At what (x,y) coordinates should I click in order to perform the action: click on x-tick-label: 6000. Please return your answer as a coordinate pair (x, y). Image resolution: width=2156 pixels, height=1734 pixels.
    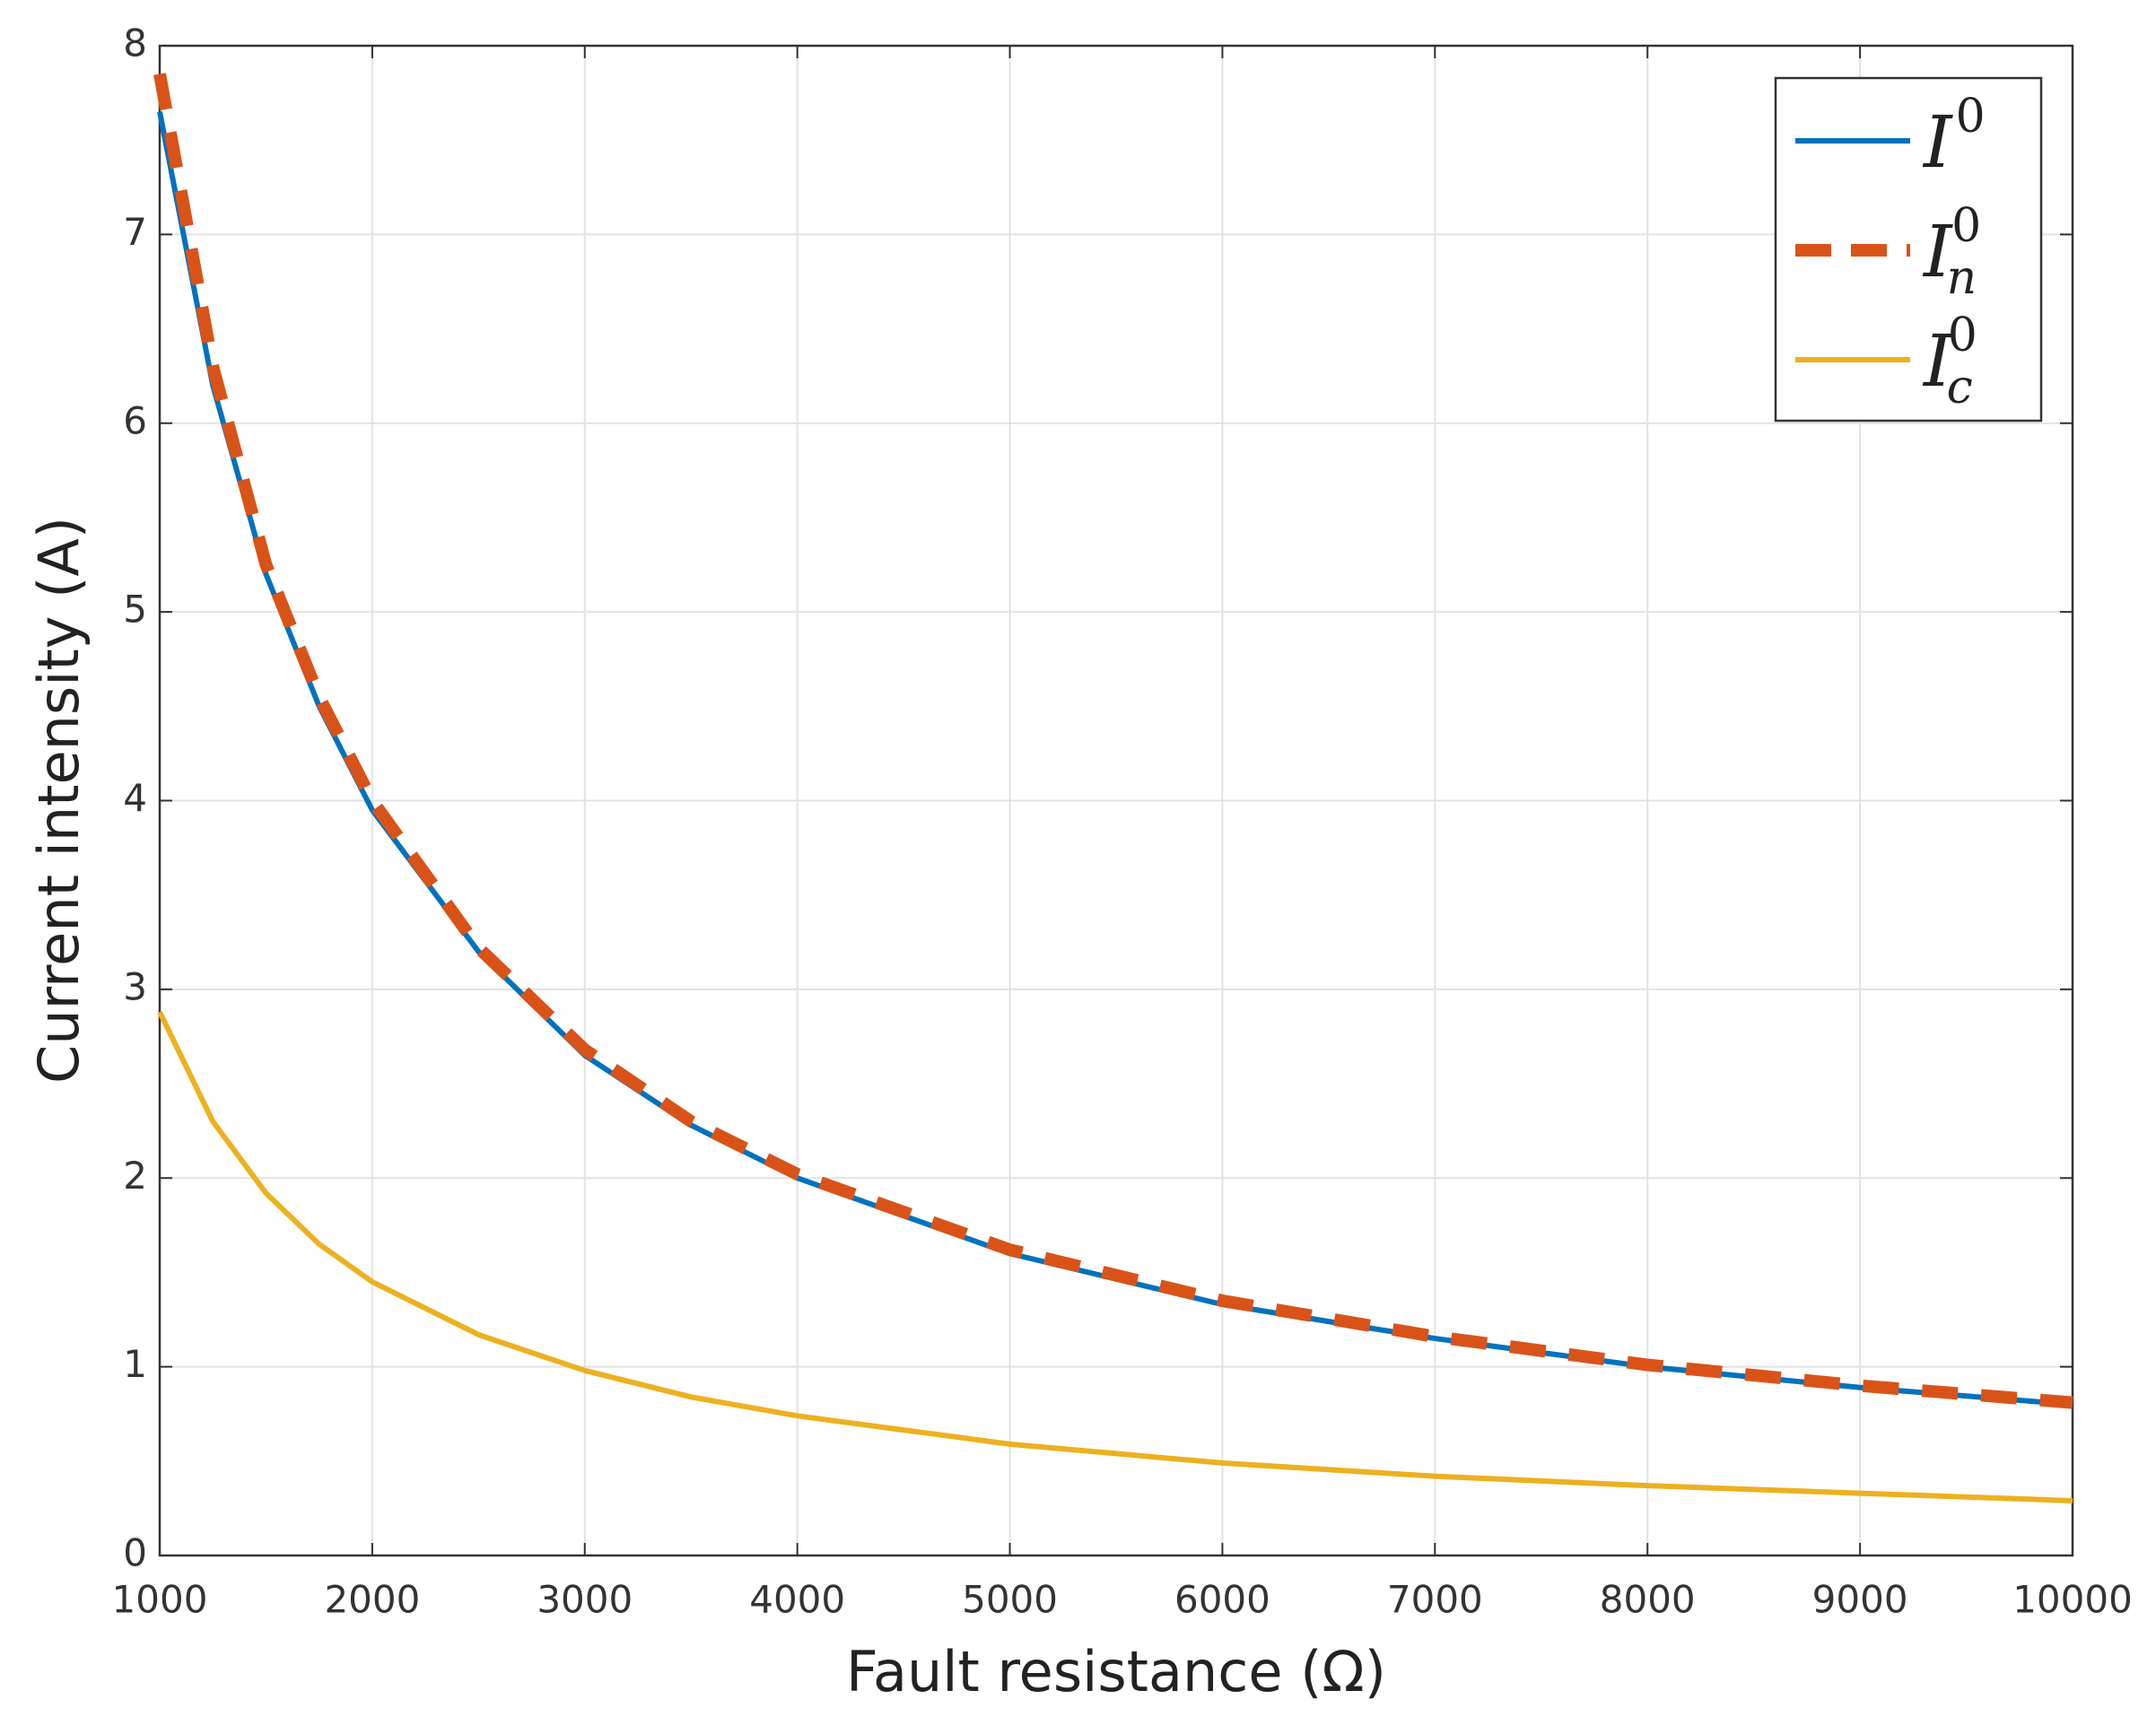
    Looking at the image, I should click on (1222, 1600).